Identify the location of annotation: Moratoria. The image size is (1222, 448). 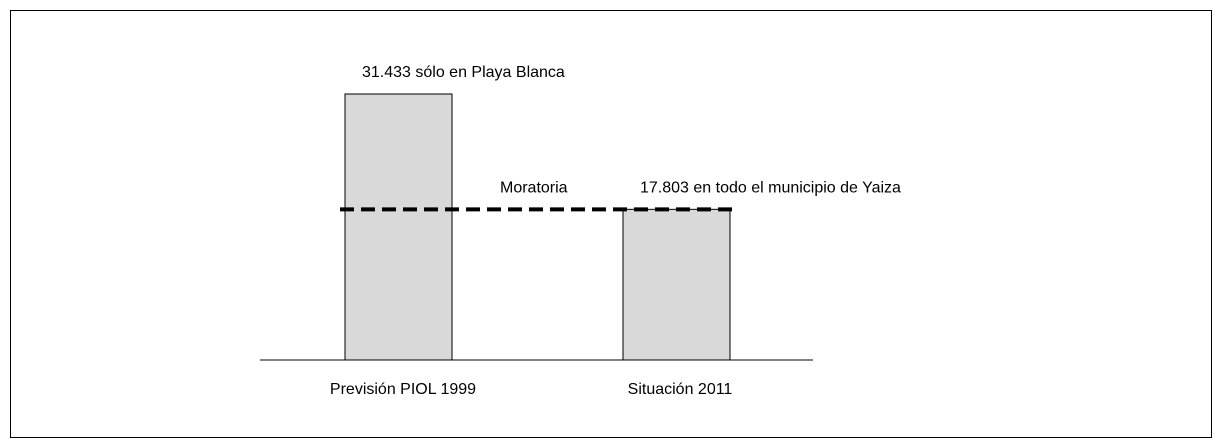
(534, 188).